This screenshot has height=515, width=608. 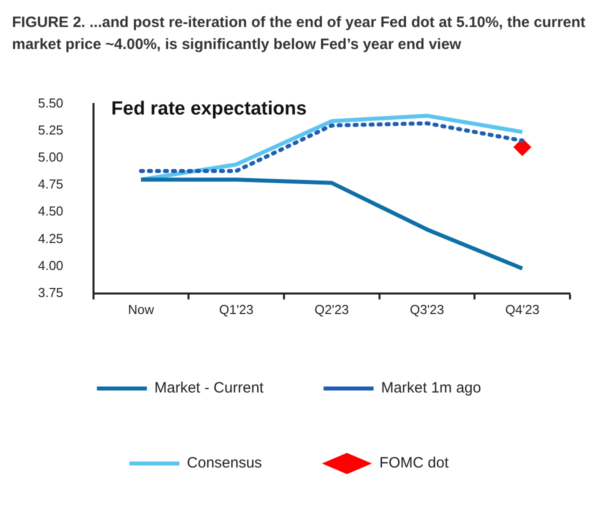 What do you see at coordinates (298, 34) in the screenshot?
I see `chart-title: FIGURE 2. ...and post re-iteration of the end of year Fed dot at 5.10%, the current market price ~4.00%, is significantly below Fed’s year end view` at bounding box center [298, 34].